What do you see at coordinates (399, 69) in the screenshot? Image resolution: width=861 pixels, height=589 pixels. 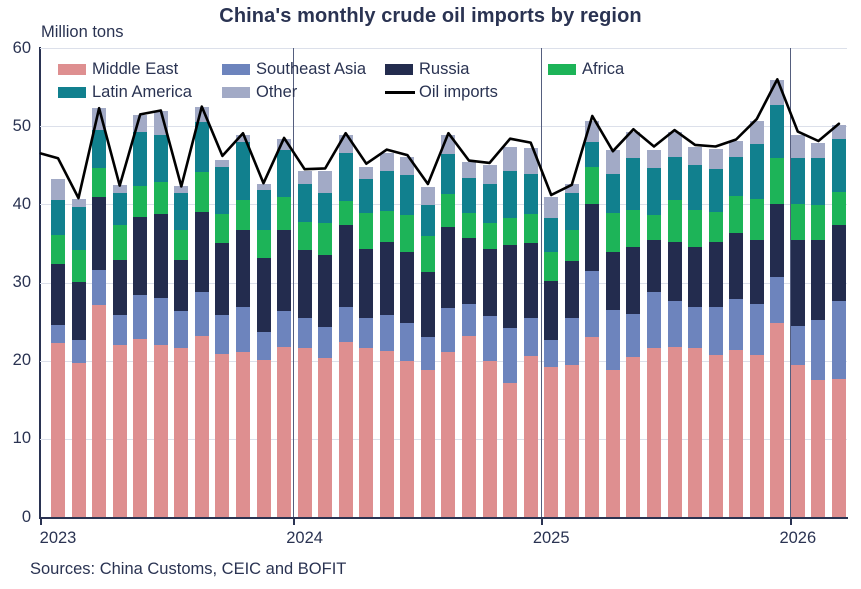 I see `legend-color-swatch` at bounding box center [399, 69].